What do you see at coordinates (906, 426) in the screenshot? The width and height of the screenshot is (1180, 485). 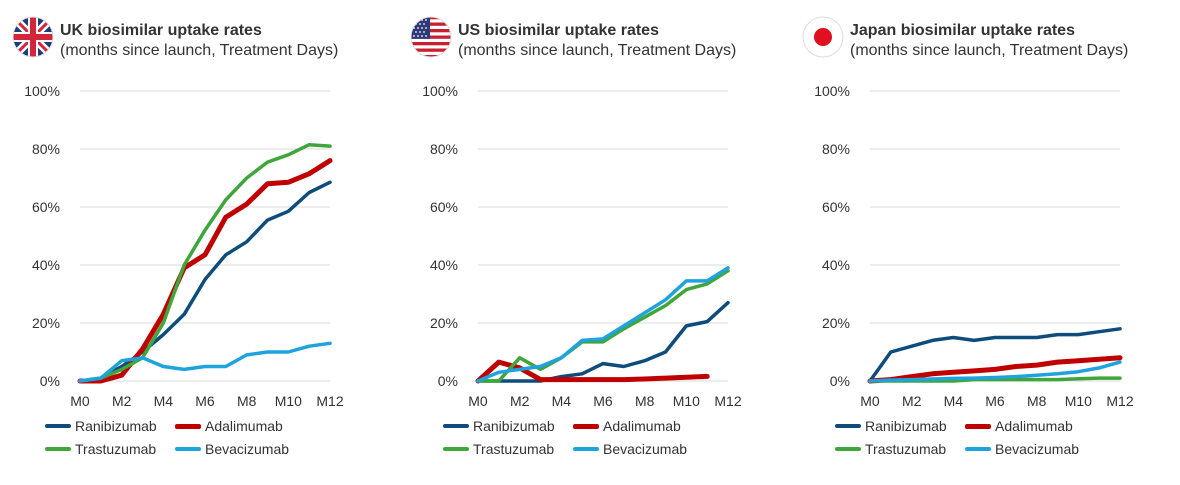 I see `japan-legend-label: Ranibizumab` at bounding box center [906, 426].